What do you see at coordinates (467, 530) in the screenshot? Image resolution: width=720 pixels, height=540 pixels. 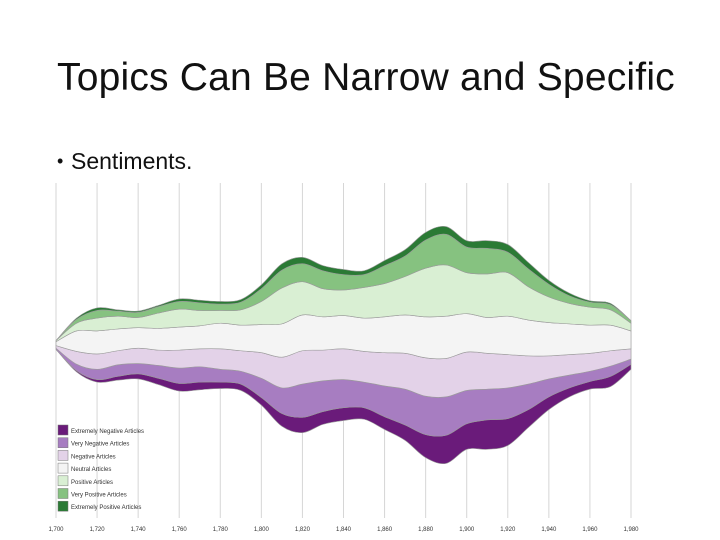 I see `x-tick-label-10: 1,900` at bounding box center [467, 530].